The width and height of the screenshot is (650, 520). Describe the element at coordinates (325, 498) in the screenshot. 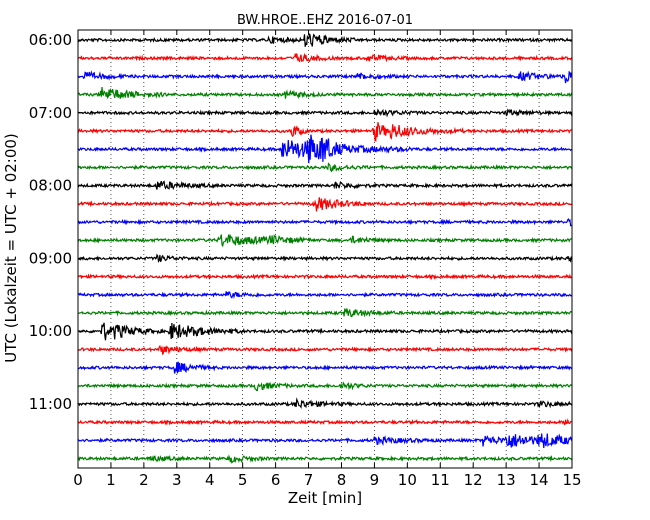

I see `x-axis-label: Zeit [min]` at that location.